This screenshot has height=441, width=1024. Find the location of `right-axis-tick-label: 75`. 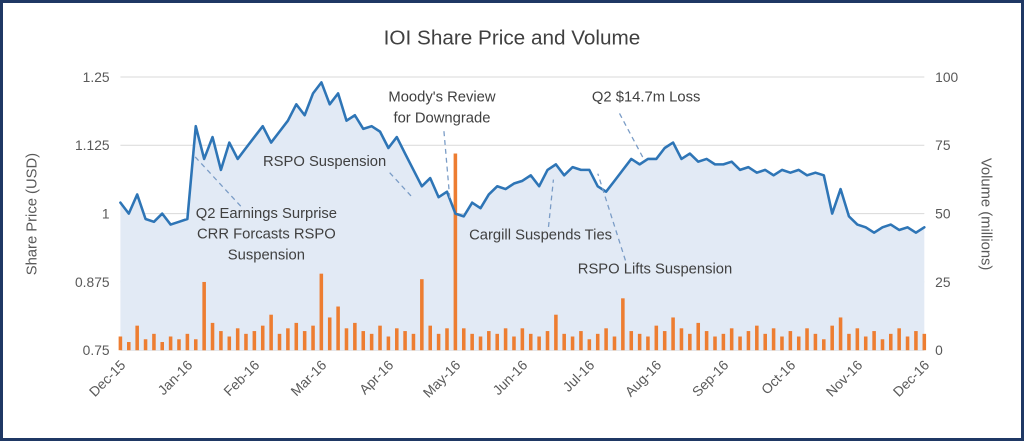

right-axis-tick-label: 75 is located at coordinates (943, 145).